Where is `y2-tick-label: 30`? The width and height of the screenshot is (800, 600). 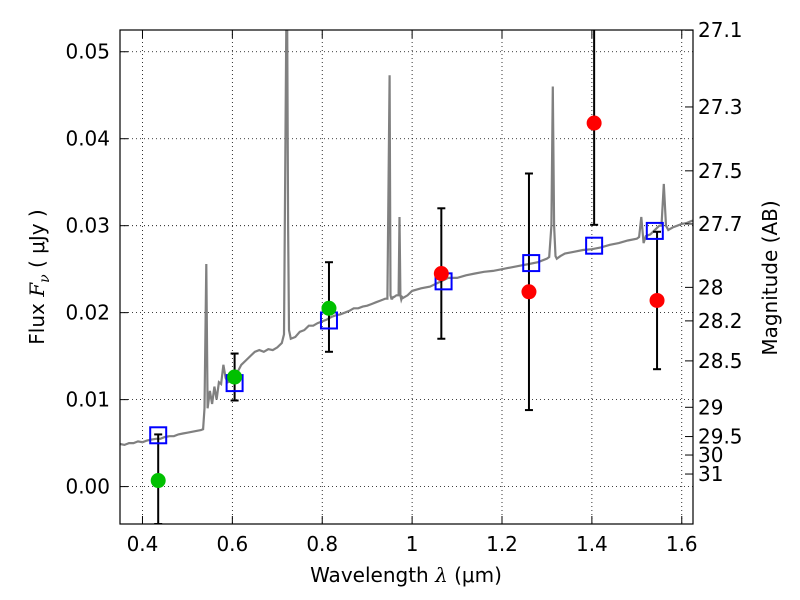
y2-tick-label: 30 is located at coordinates (710, 455).